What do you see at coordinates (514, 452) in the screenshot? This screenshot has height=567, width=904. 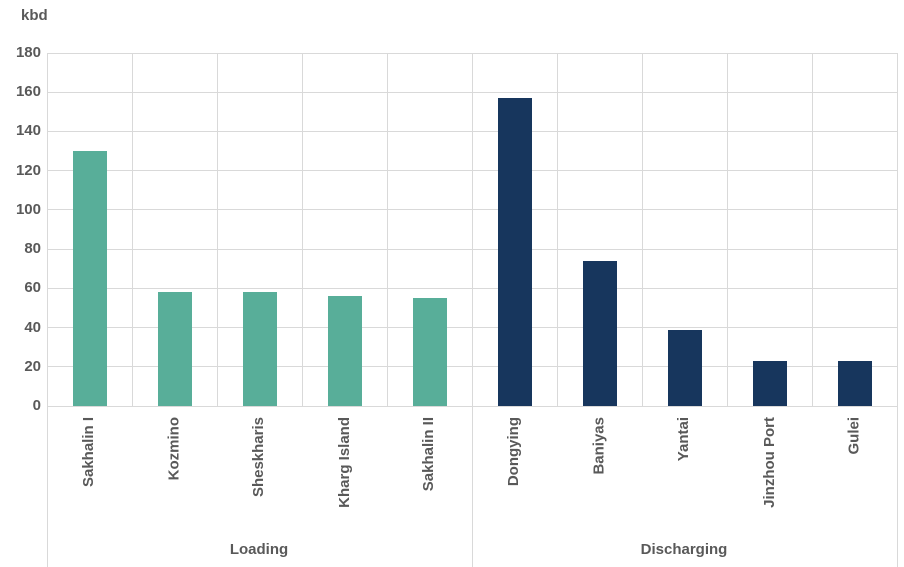 I see `category-label: Dongying` at bounding box center [514, 452].